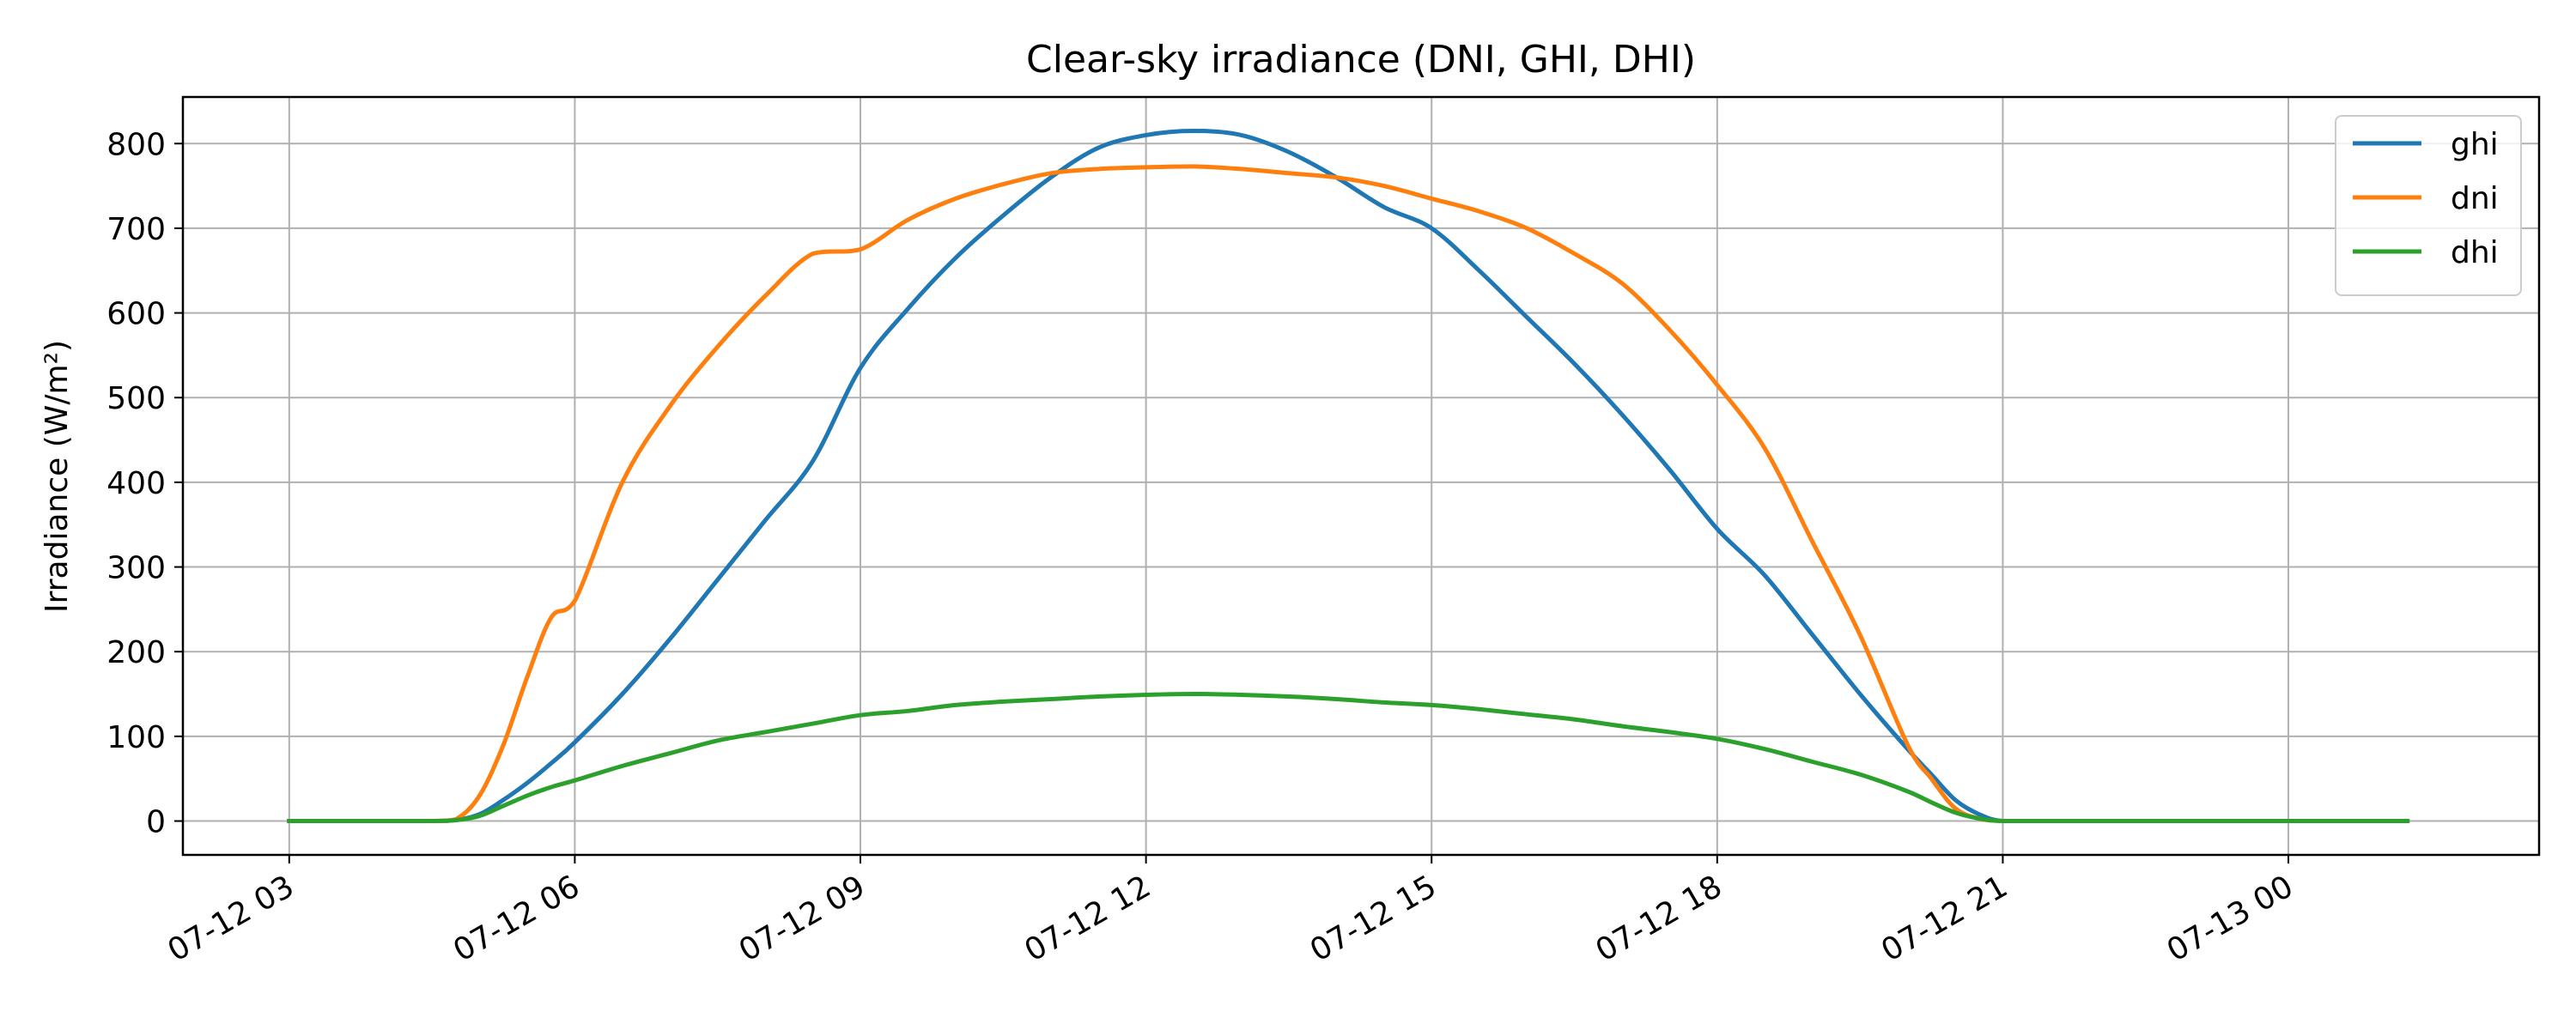  I want to click on y-tick-label: 600, so click(136, 314).